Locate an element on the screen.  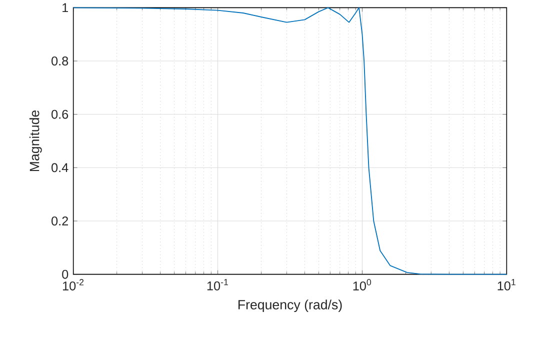
x-tick-label: 10$^{-1}$ is located at coordinates (217, 284).